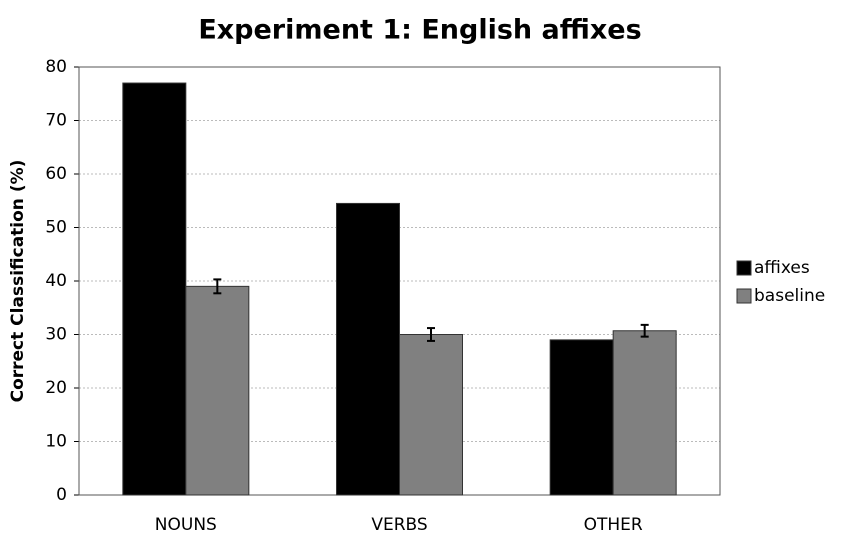 Image resolution: width=841 pixels, height=535 pixels. I want to click on y-tick-label: 60, so click(56, 174).